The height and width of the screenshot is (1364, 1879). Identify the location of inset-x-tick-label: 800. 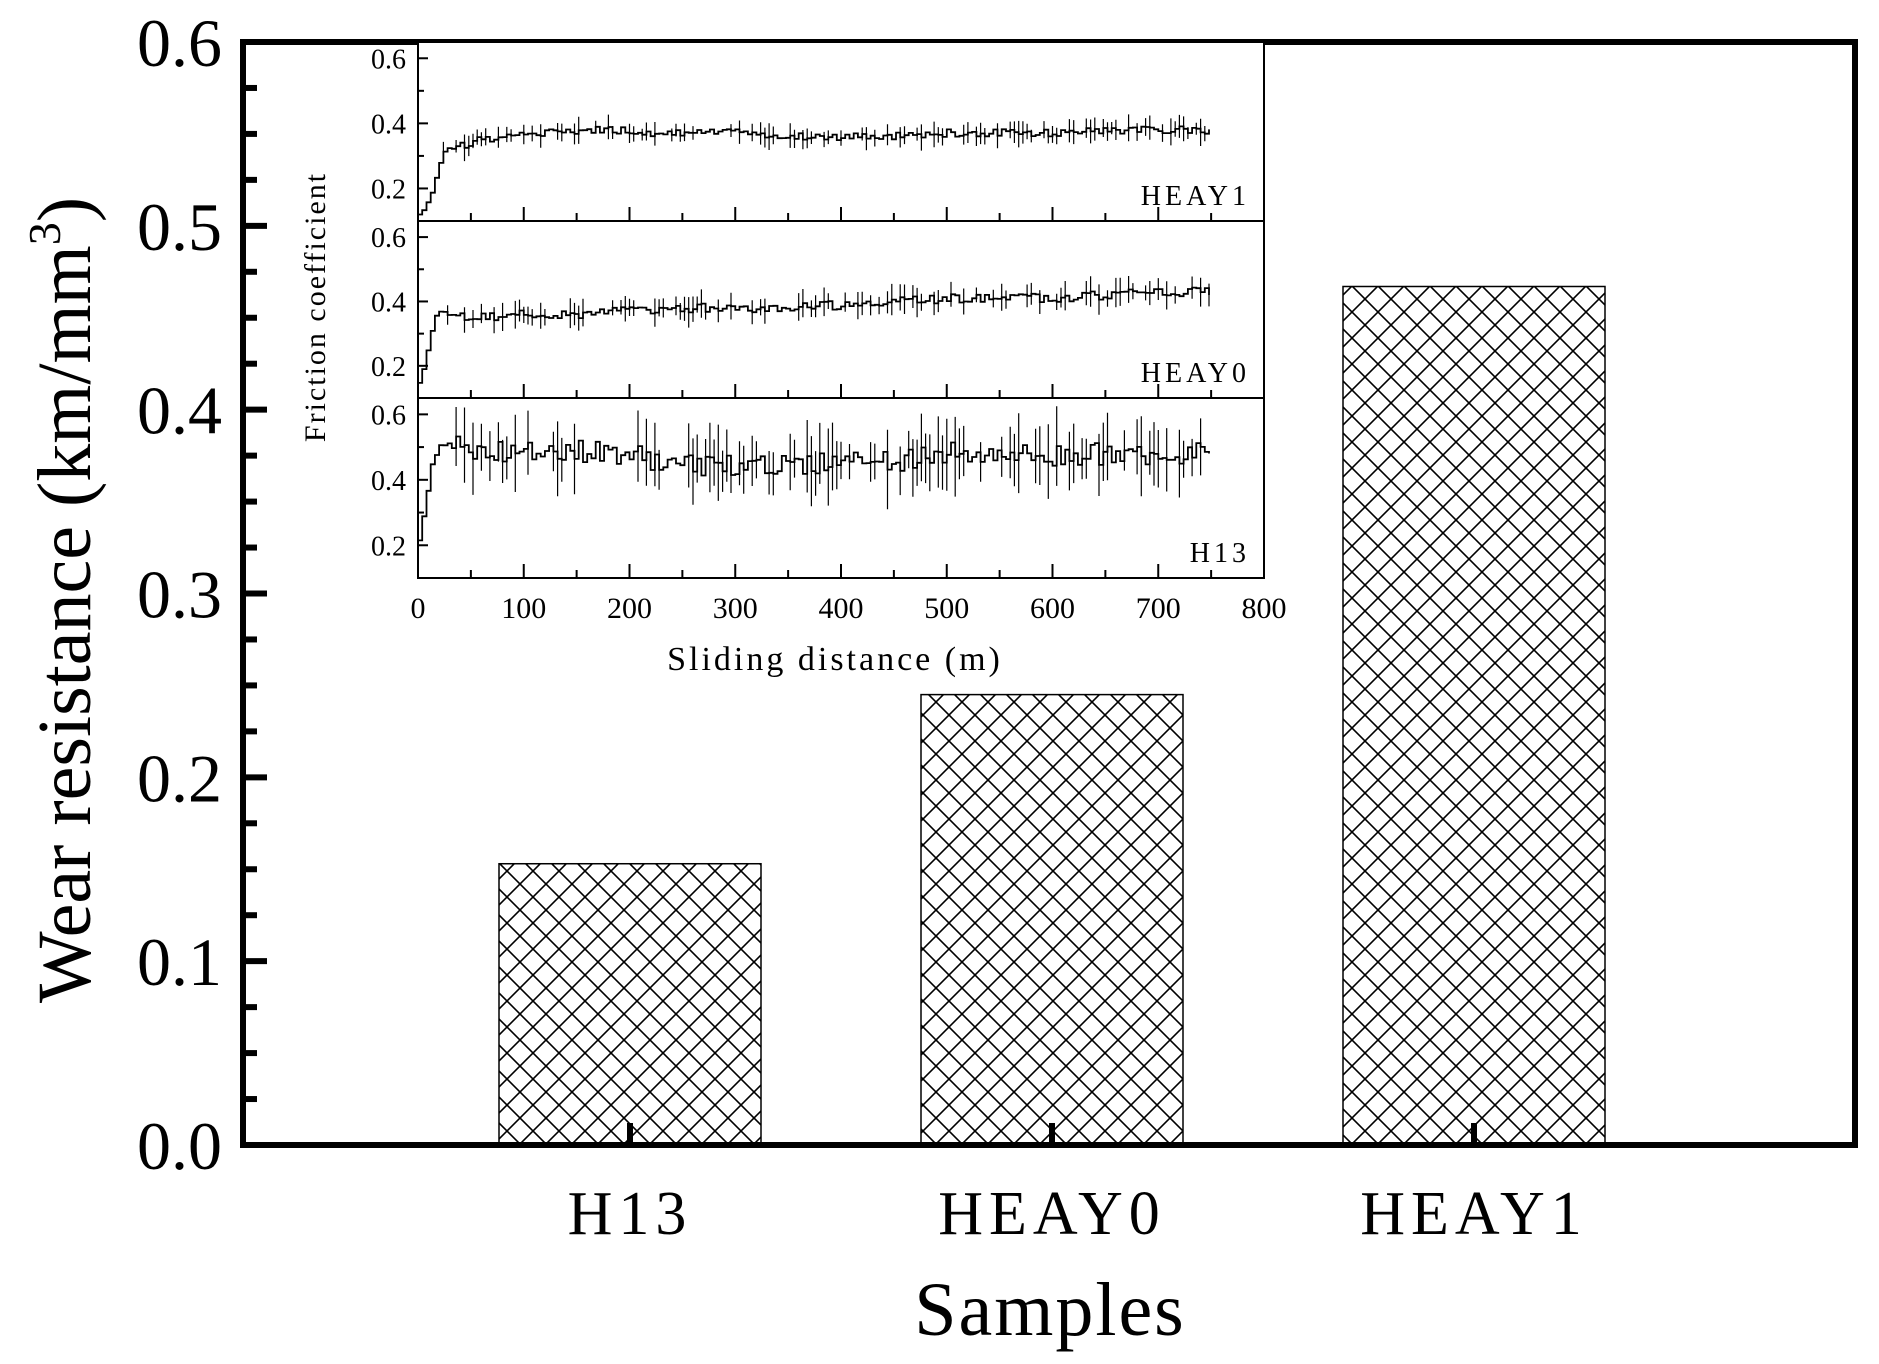
(1264, 608).